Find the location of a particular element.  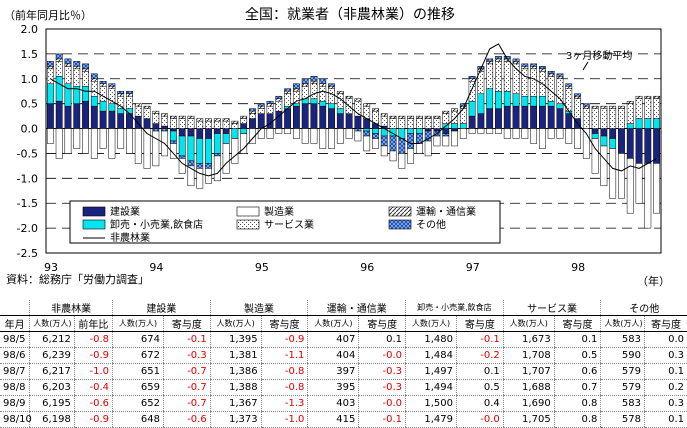

sub-header-contrib: 寄与度 is located at coordinates (186, 323).